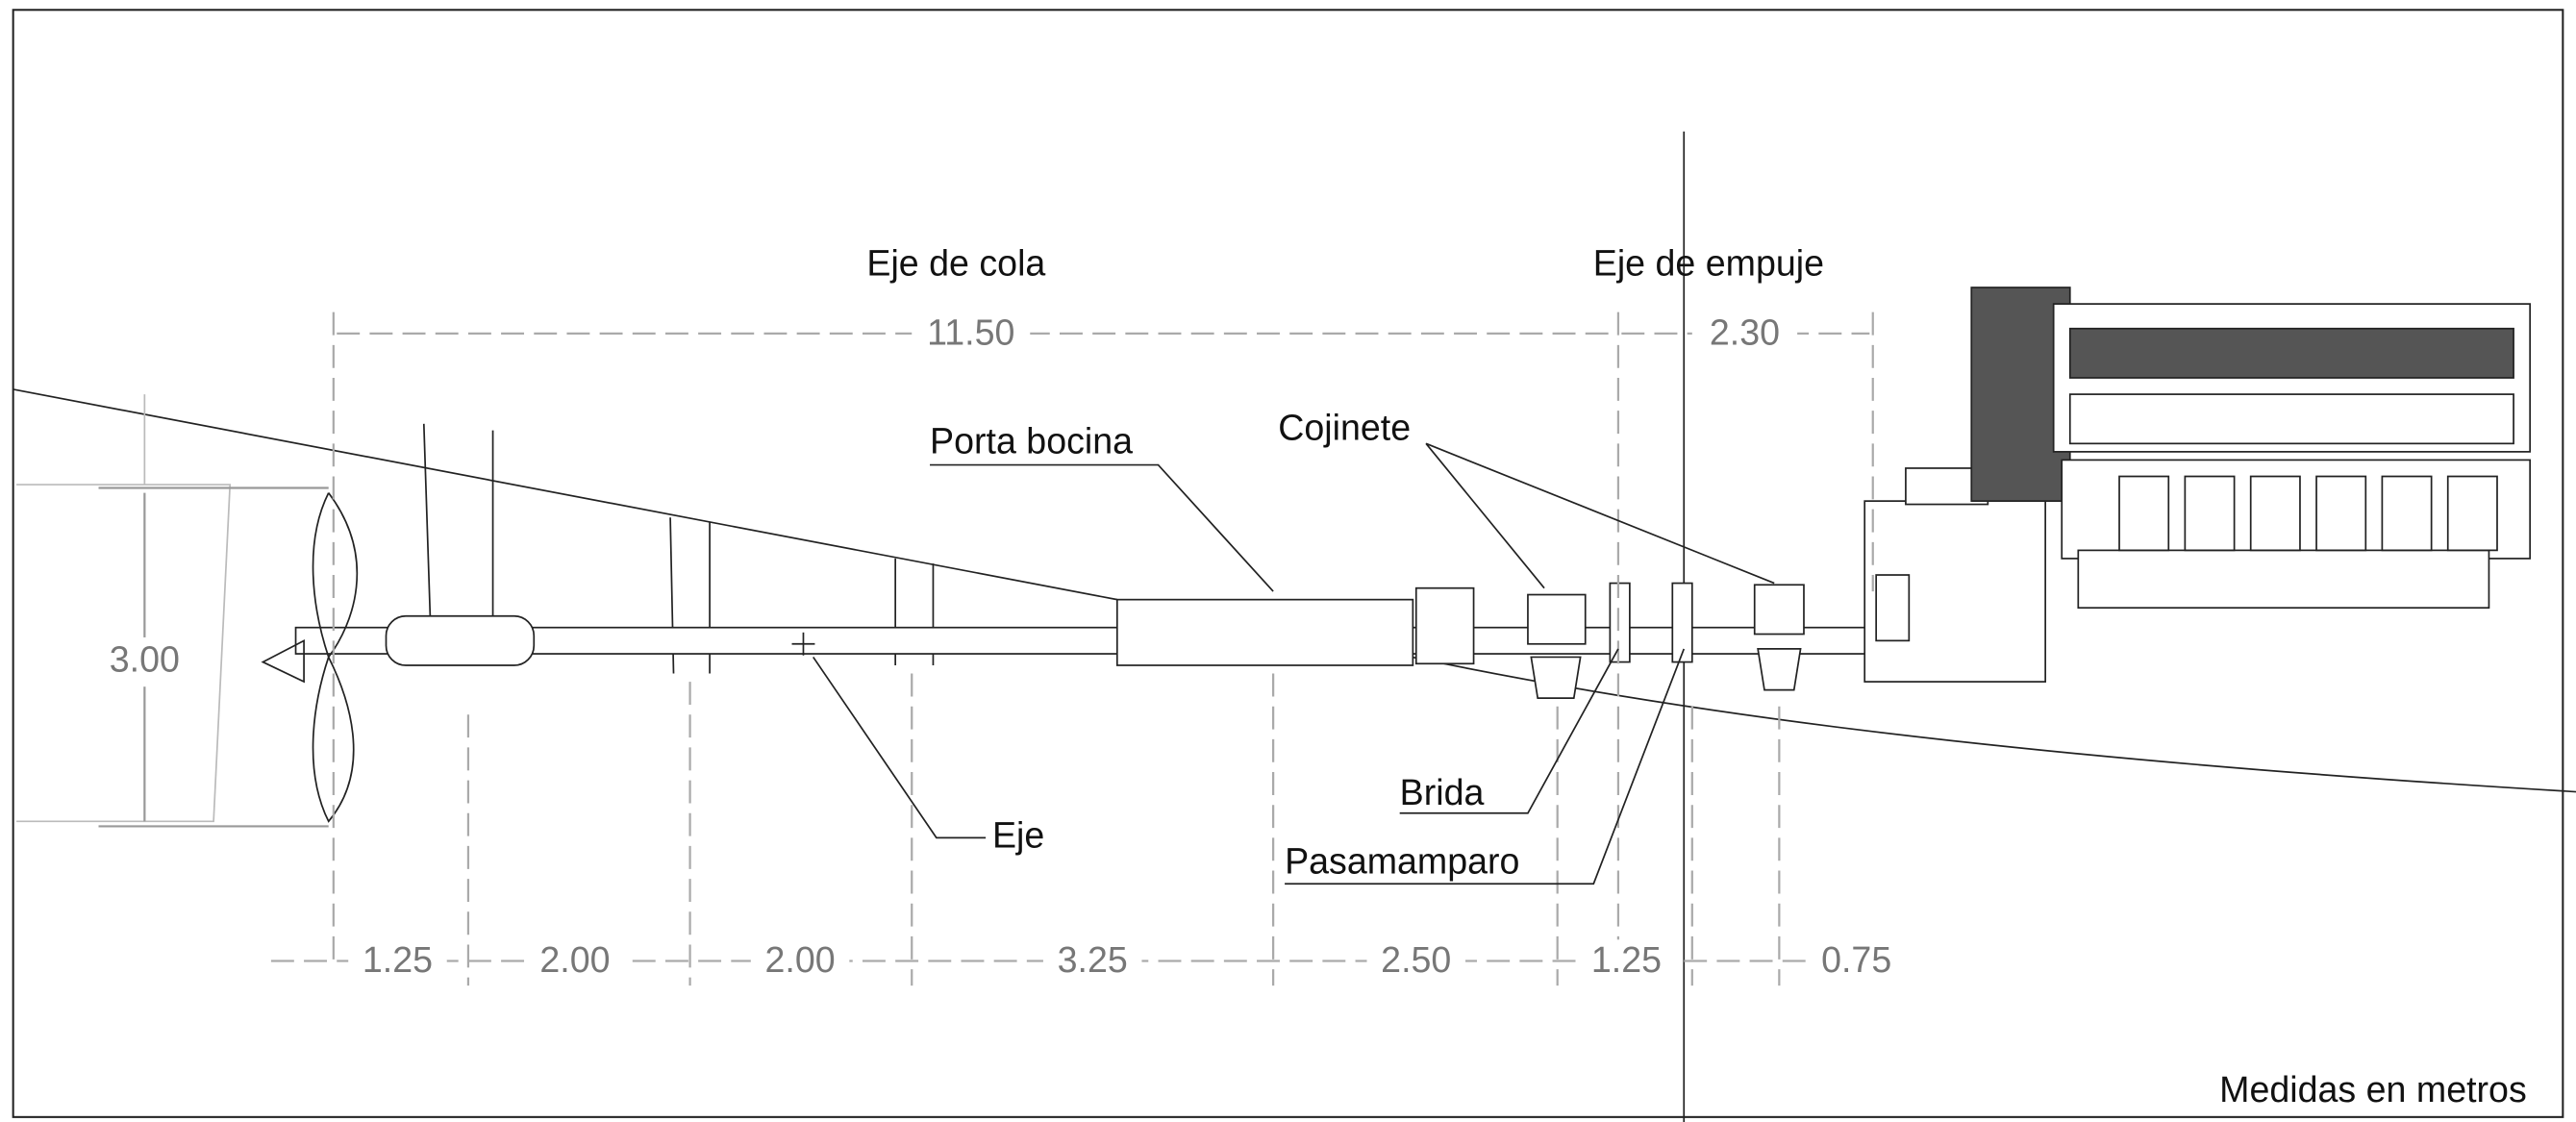 The height and width of the screenshot is (1122, 2576). I want to click on label: Eje de cola, so click(955, 263).